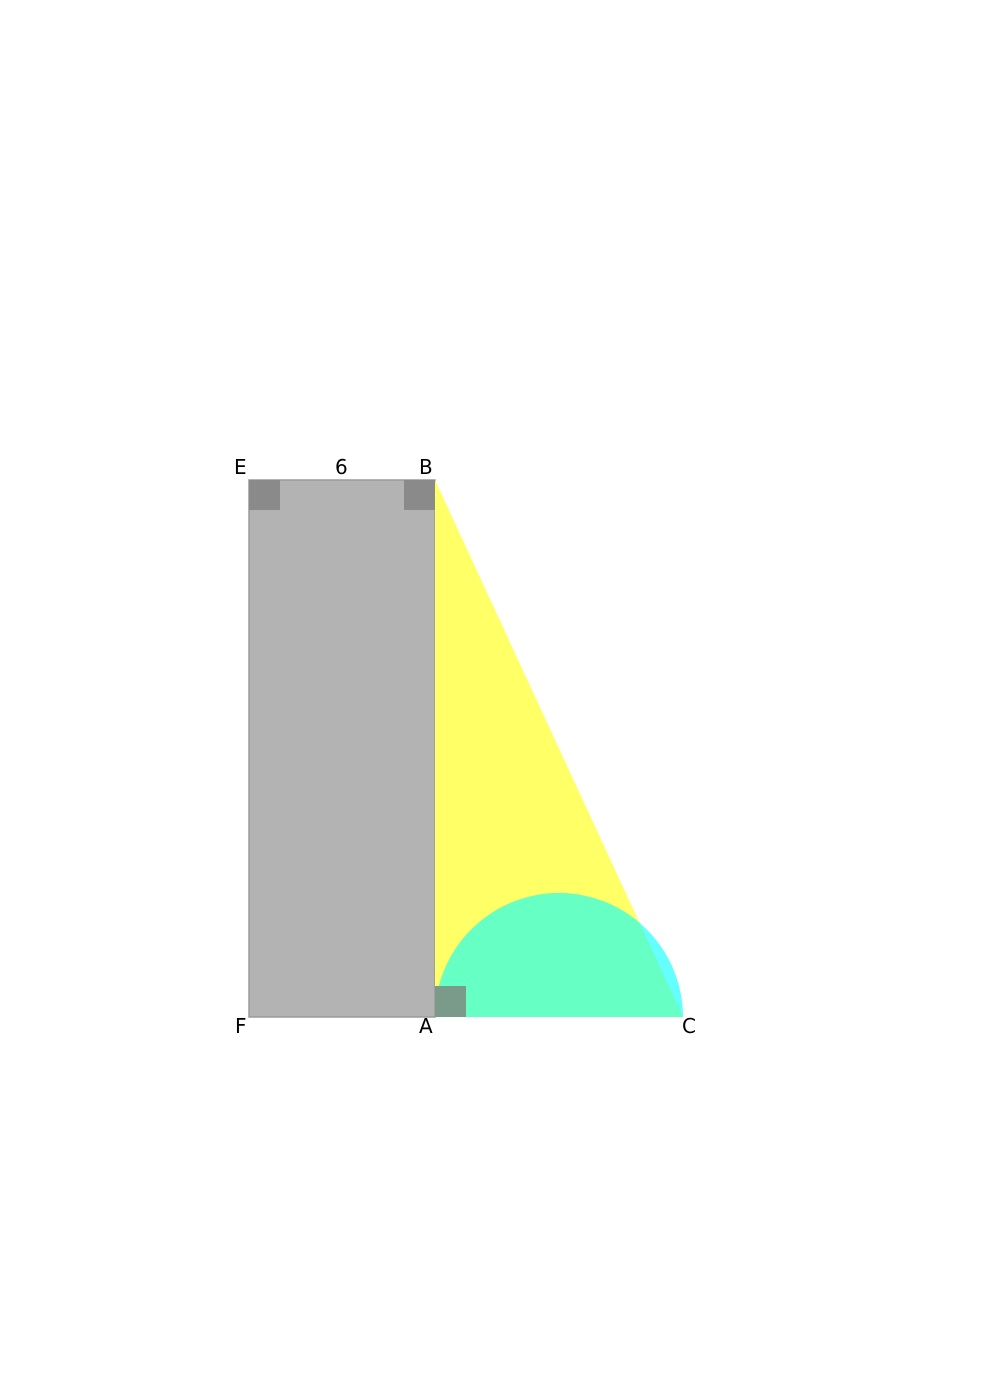 This screenshot has width=1000, height=1400. I want to click on side-length-label-eb: 6, so click(341, 467).